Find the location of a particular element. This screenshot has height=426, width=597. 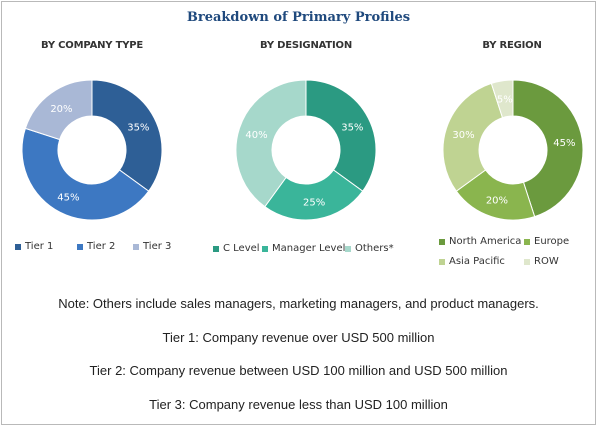

legend-label: Others* is located at coordinates (374, 248).